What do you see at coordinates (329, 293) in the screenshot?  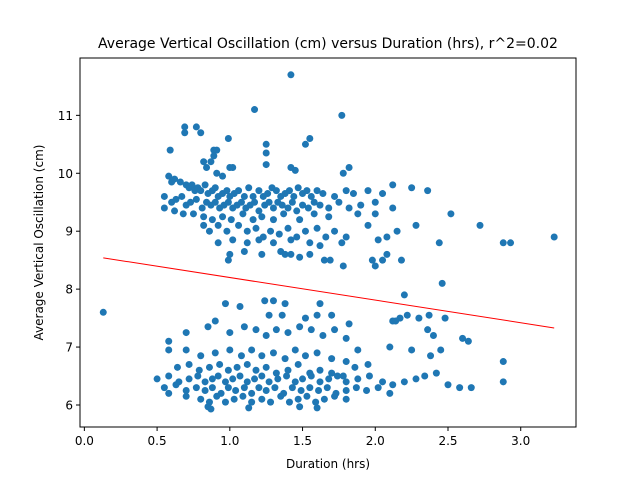 I see `regression-line` at bounding box center [329, 293].